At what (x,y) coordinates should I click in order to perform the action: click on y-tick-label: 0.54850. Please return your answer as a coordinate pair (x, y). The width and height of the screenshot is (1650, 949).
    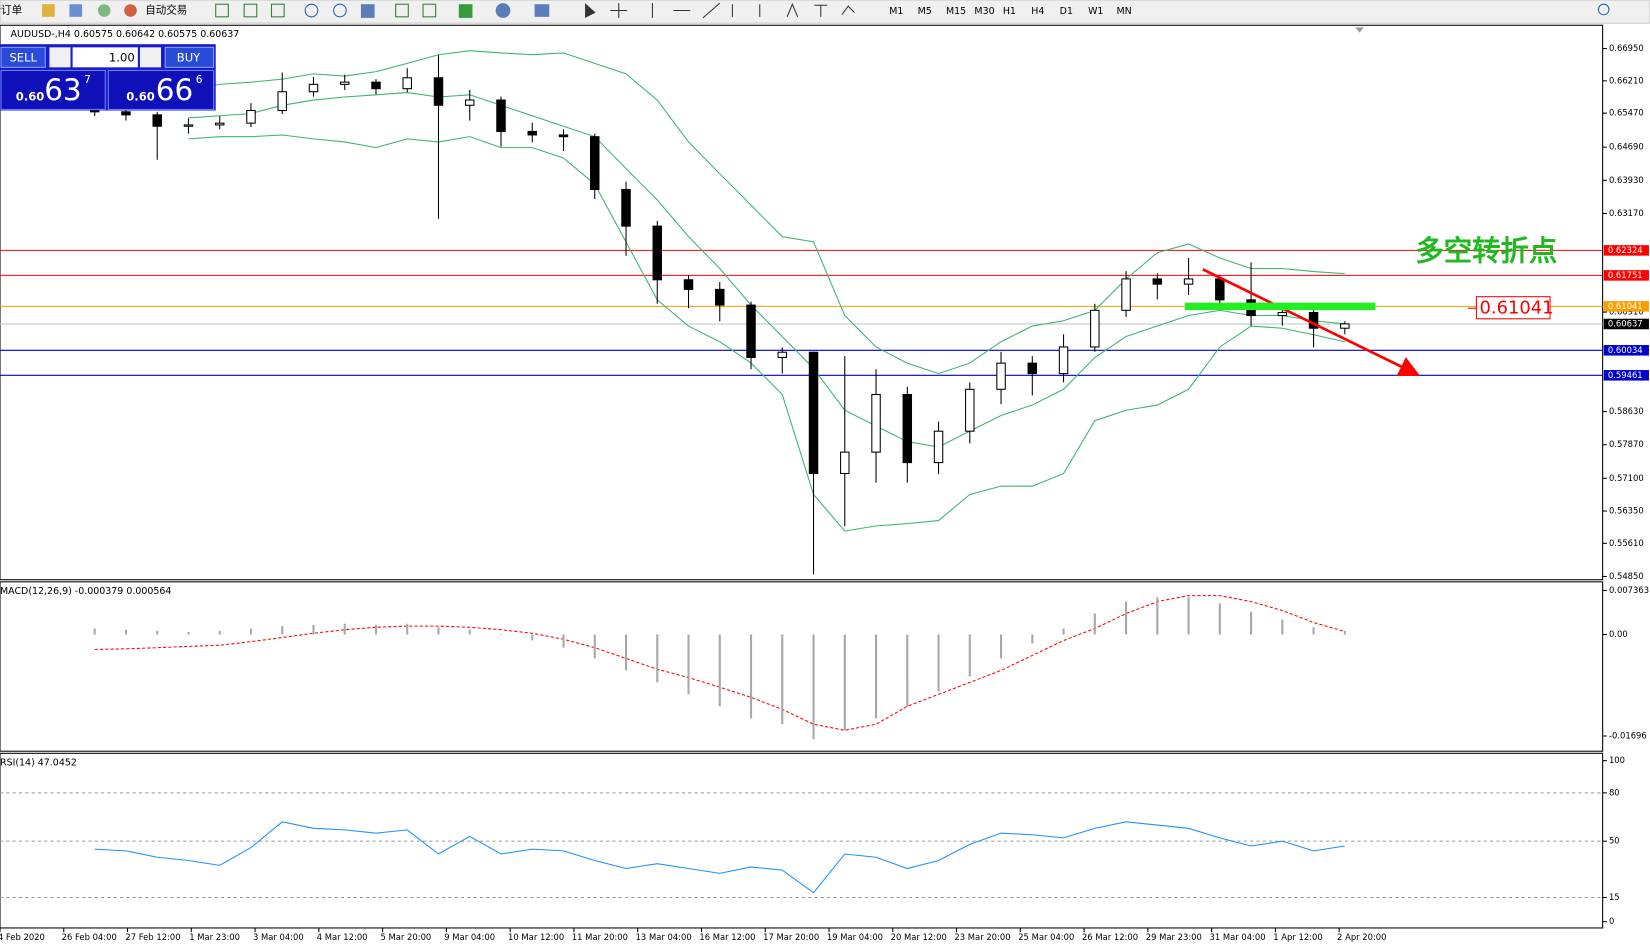
    Looking at the image, I should click on (1626, 576).